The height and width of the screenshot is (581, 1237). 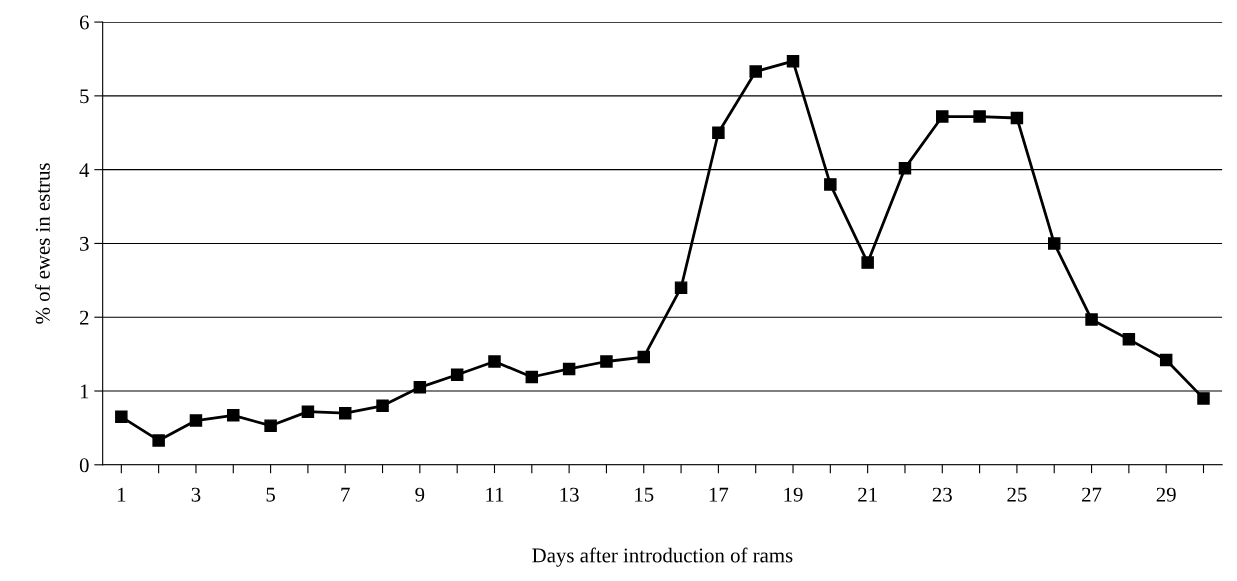 What do you see at coordinates (1092, 494) in the screenshot?
I see `x-tick-label: 27` at bounding box center [1092, 494].